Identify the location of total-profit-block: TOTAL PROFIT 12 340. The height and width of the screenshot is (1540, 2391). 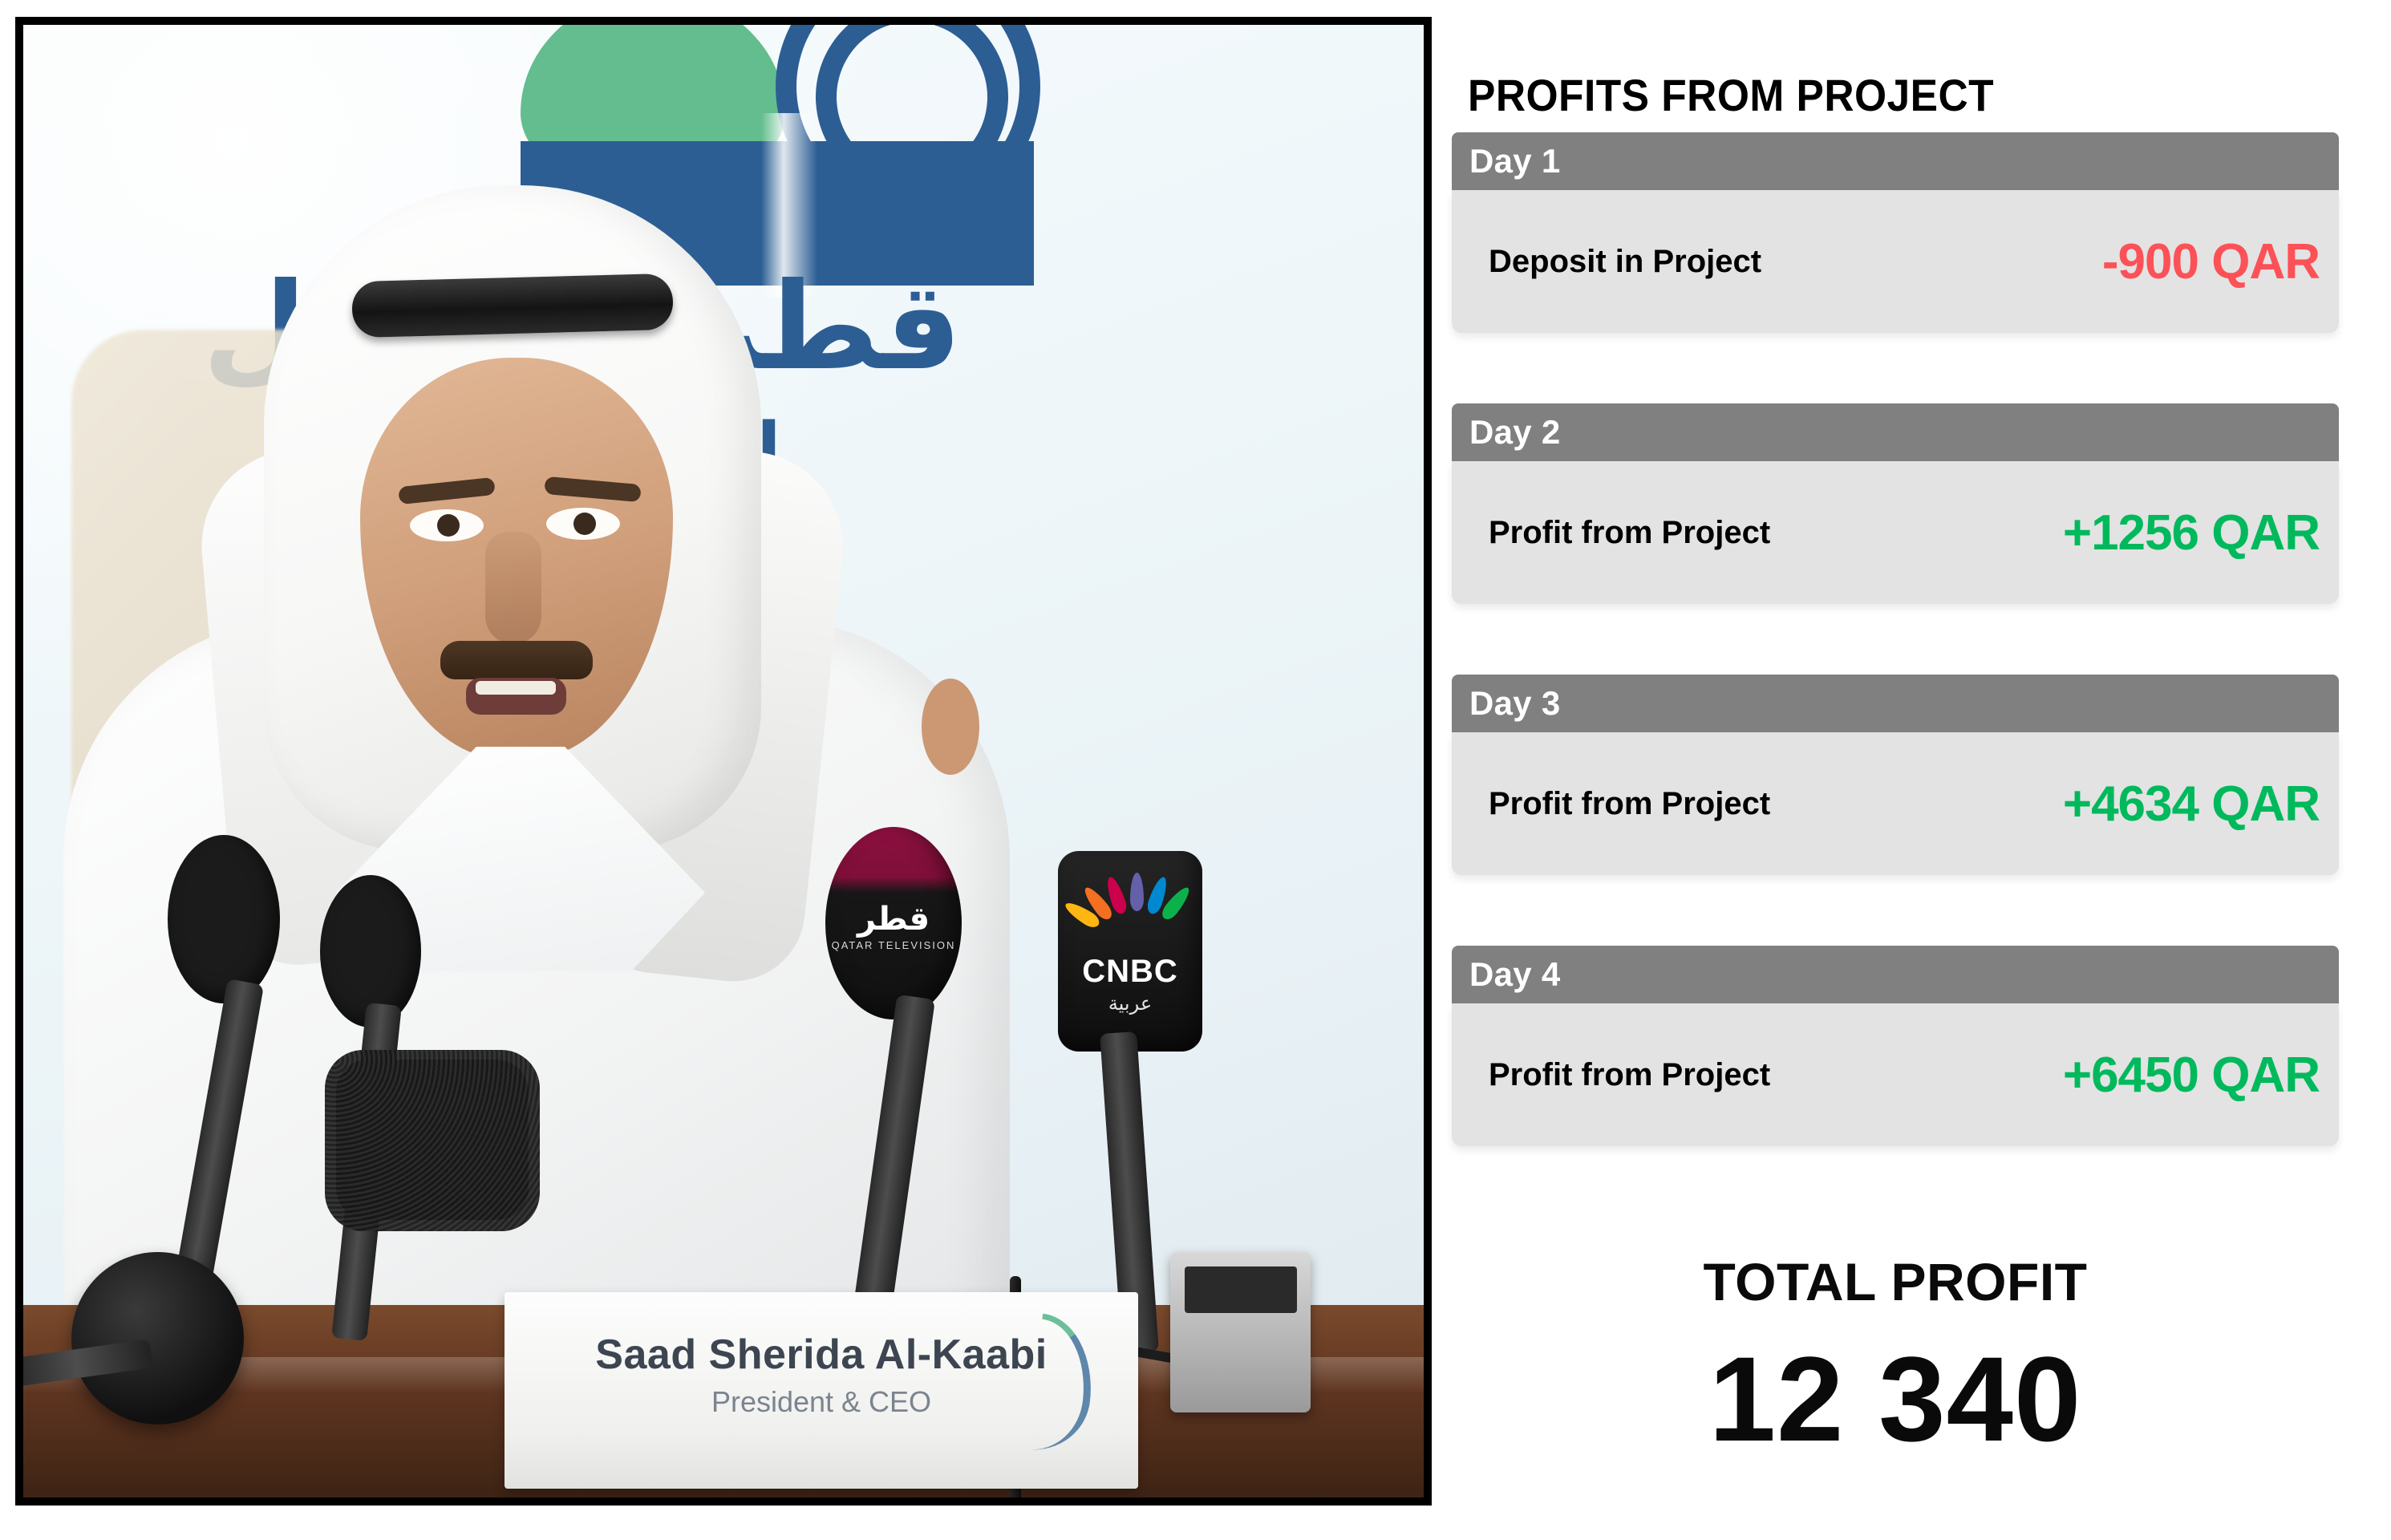
(1895, 1360).